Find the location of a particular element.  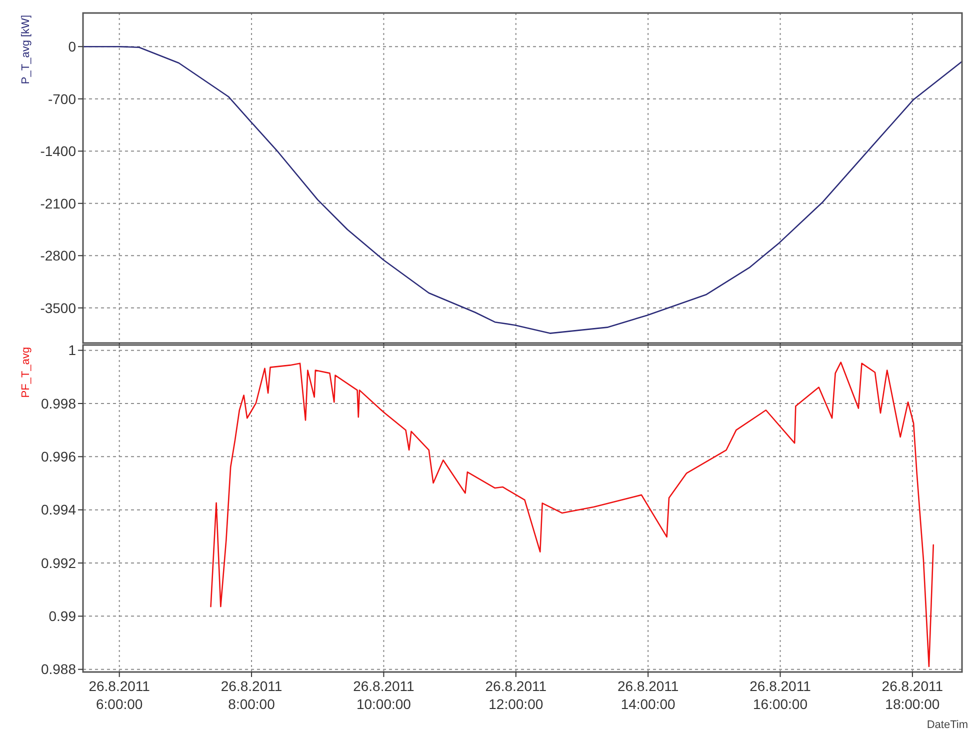

y-tick-label: 1 is located at coordinates (72, 350).